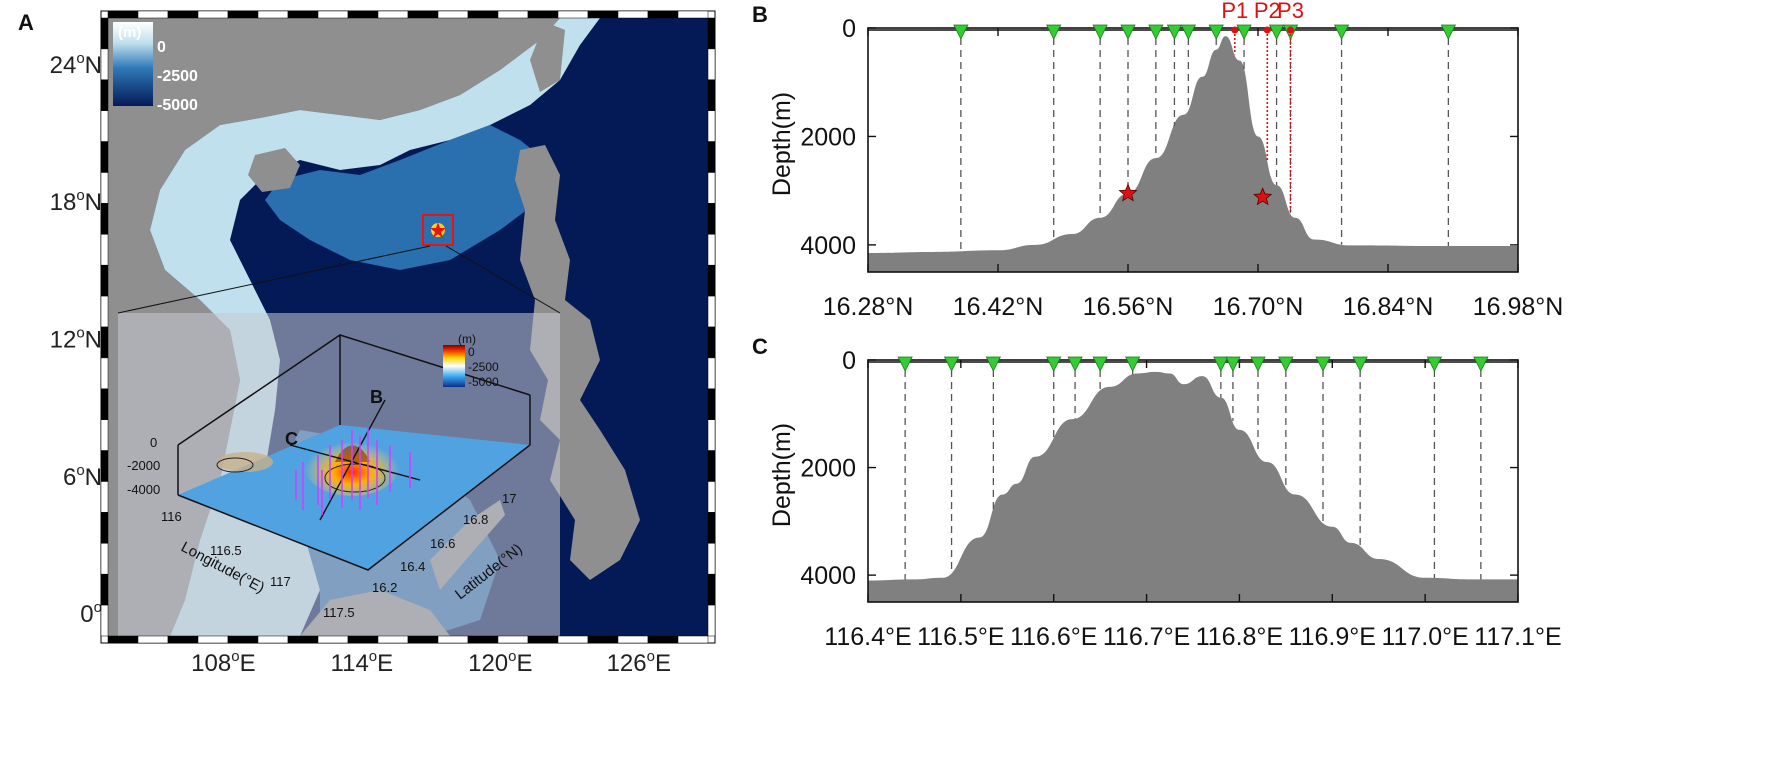 The height and width of the screenshot is (770, 1772). Describe the element at coordinates (76, 64) in the screenshot. I see `map-lat-tick-0: 24oN` at that location.